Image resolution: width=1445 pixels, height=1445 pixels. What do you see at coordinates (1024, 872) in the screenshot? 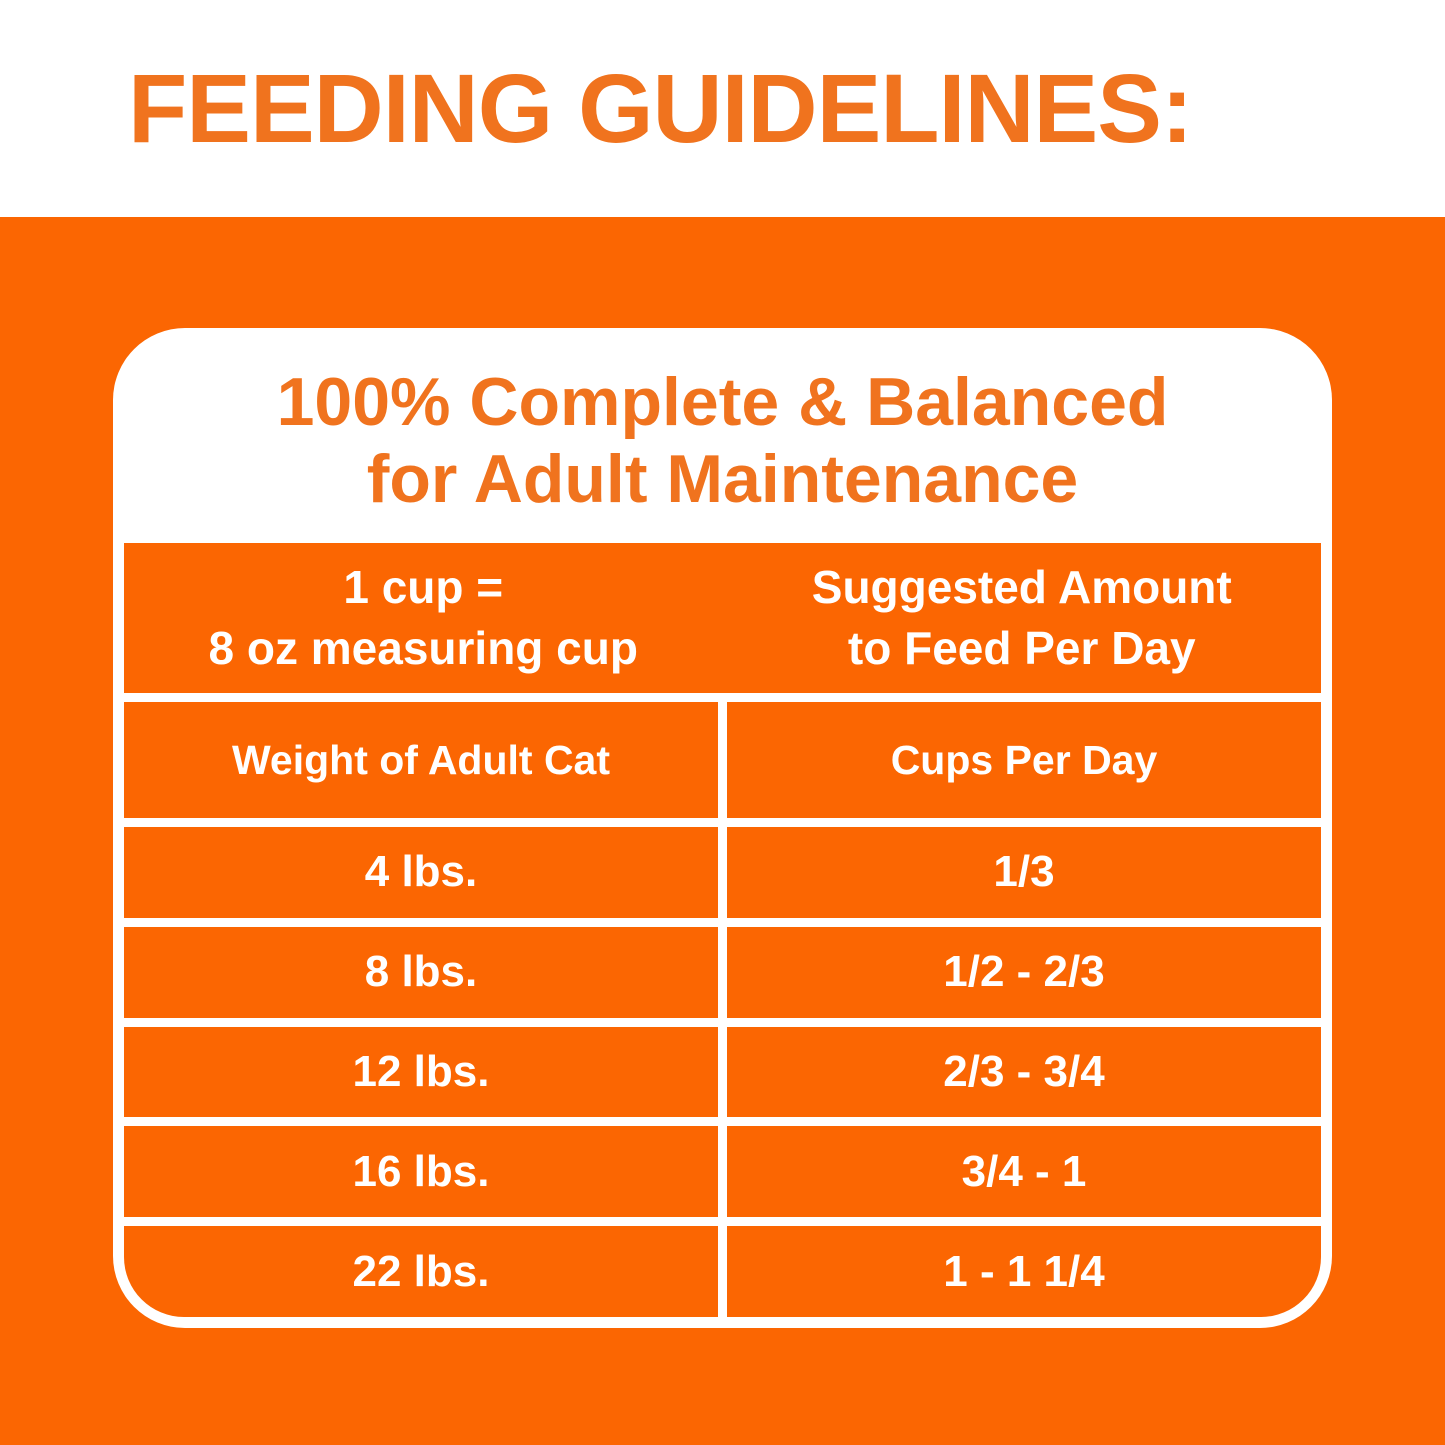
I see `table-row-cups: 1/3` at bounding box center [1024, 872].